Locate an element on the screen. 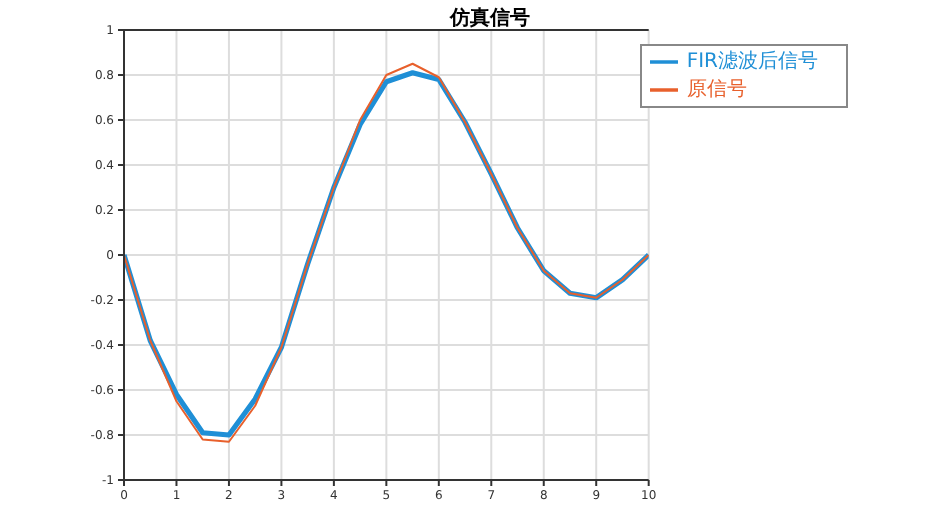 The width and height of the screenshot is (948, 524). chart-title: 仿真信号 is located at coordinates (489, 18).